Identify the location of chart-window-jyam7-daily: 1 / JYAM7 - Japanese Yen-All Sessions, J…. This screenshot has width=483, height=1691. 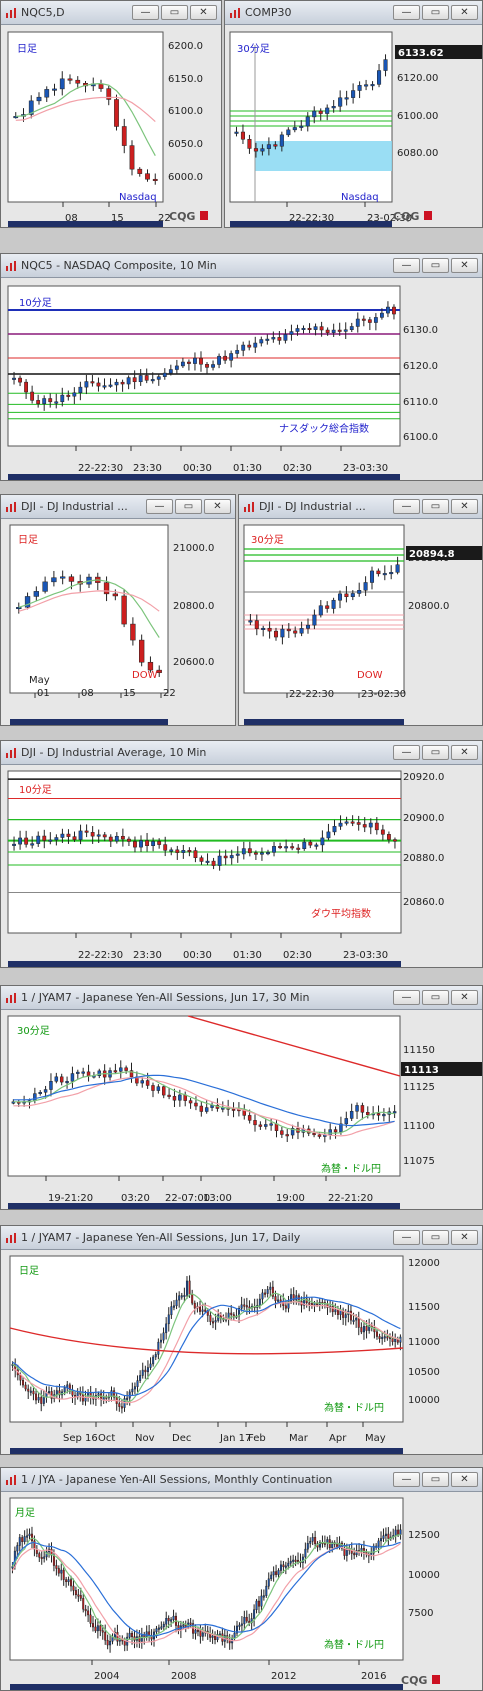
(241, 1340).